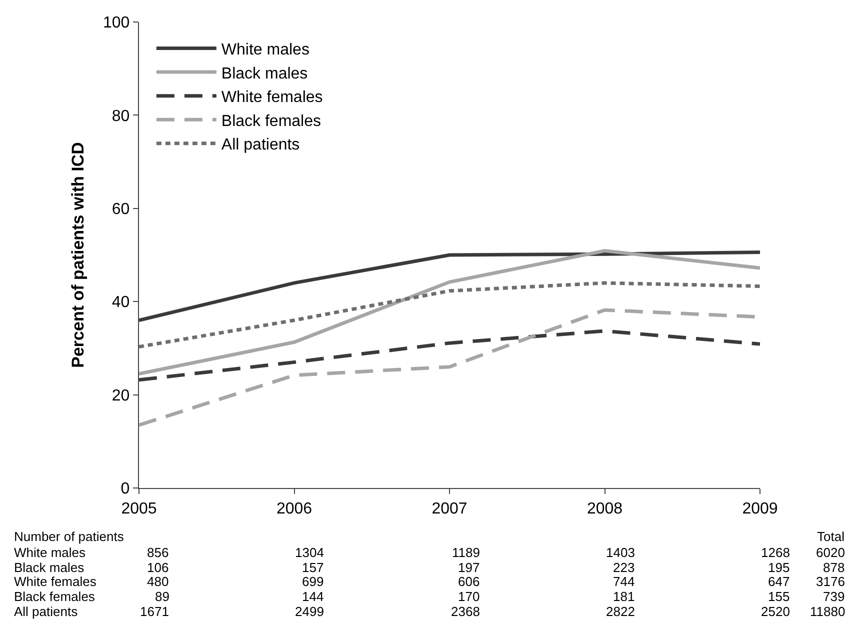 The image size is (863, 629). What do you see at coordinates (121, 116) in the screenshot?
I see `y-tick-label: 80` at bounding box center [121, 116].